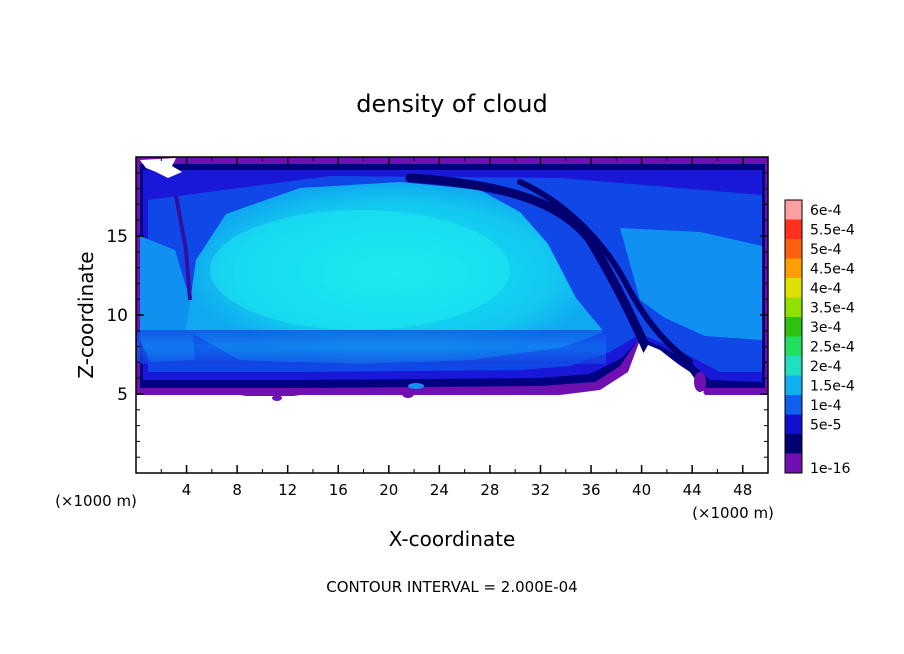  Describe the element at coordinates (451, 104) in the screenshot. I see `chart-title: density of cloud` at that location.